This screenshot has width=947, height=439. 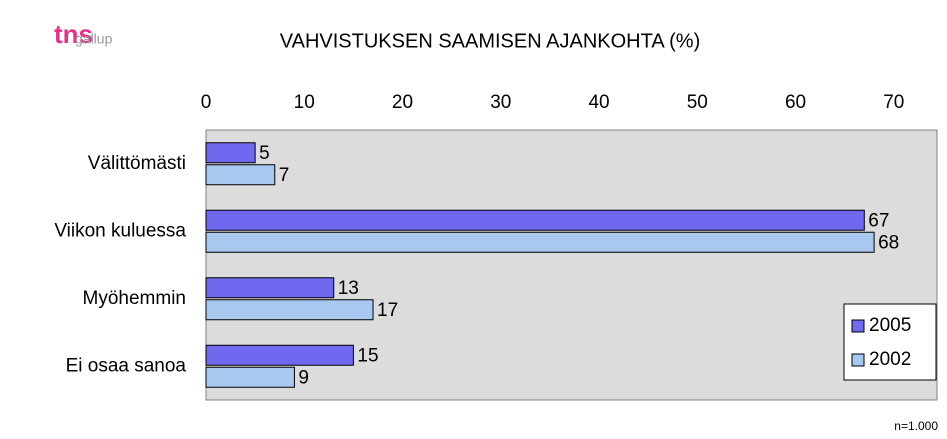 What do you see at coordinates (264, 153) in the screenshot?
I see `value-label: 5` at bounding box center [264, 153].